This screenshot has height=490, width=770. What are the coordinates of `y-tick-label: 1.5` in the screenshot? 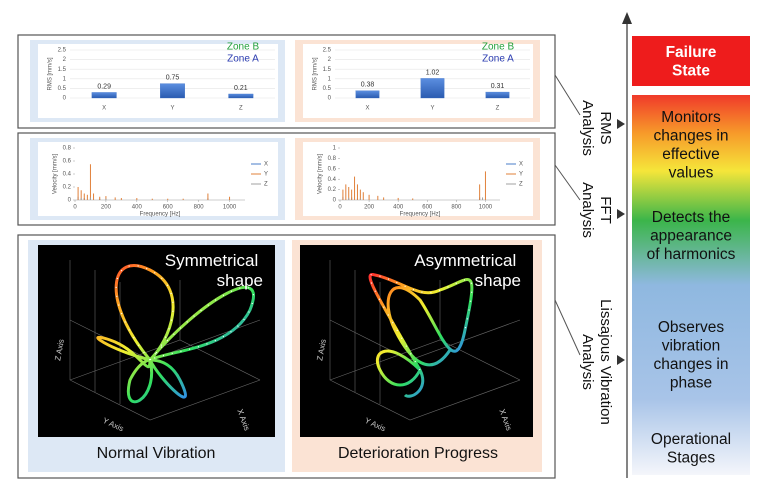 It's located at (327, 70).